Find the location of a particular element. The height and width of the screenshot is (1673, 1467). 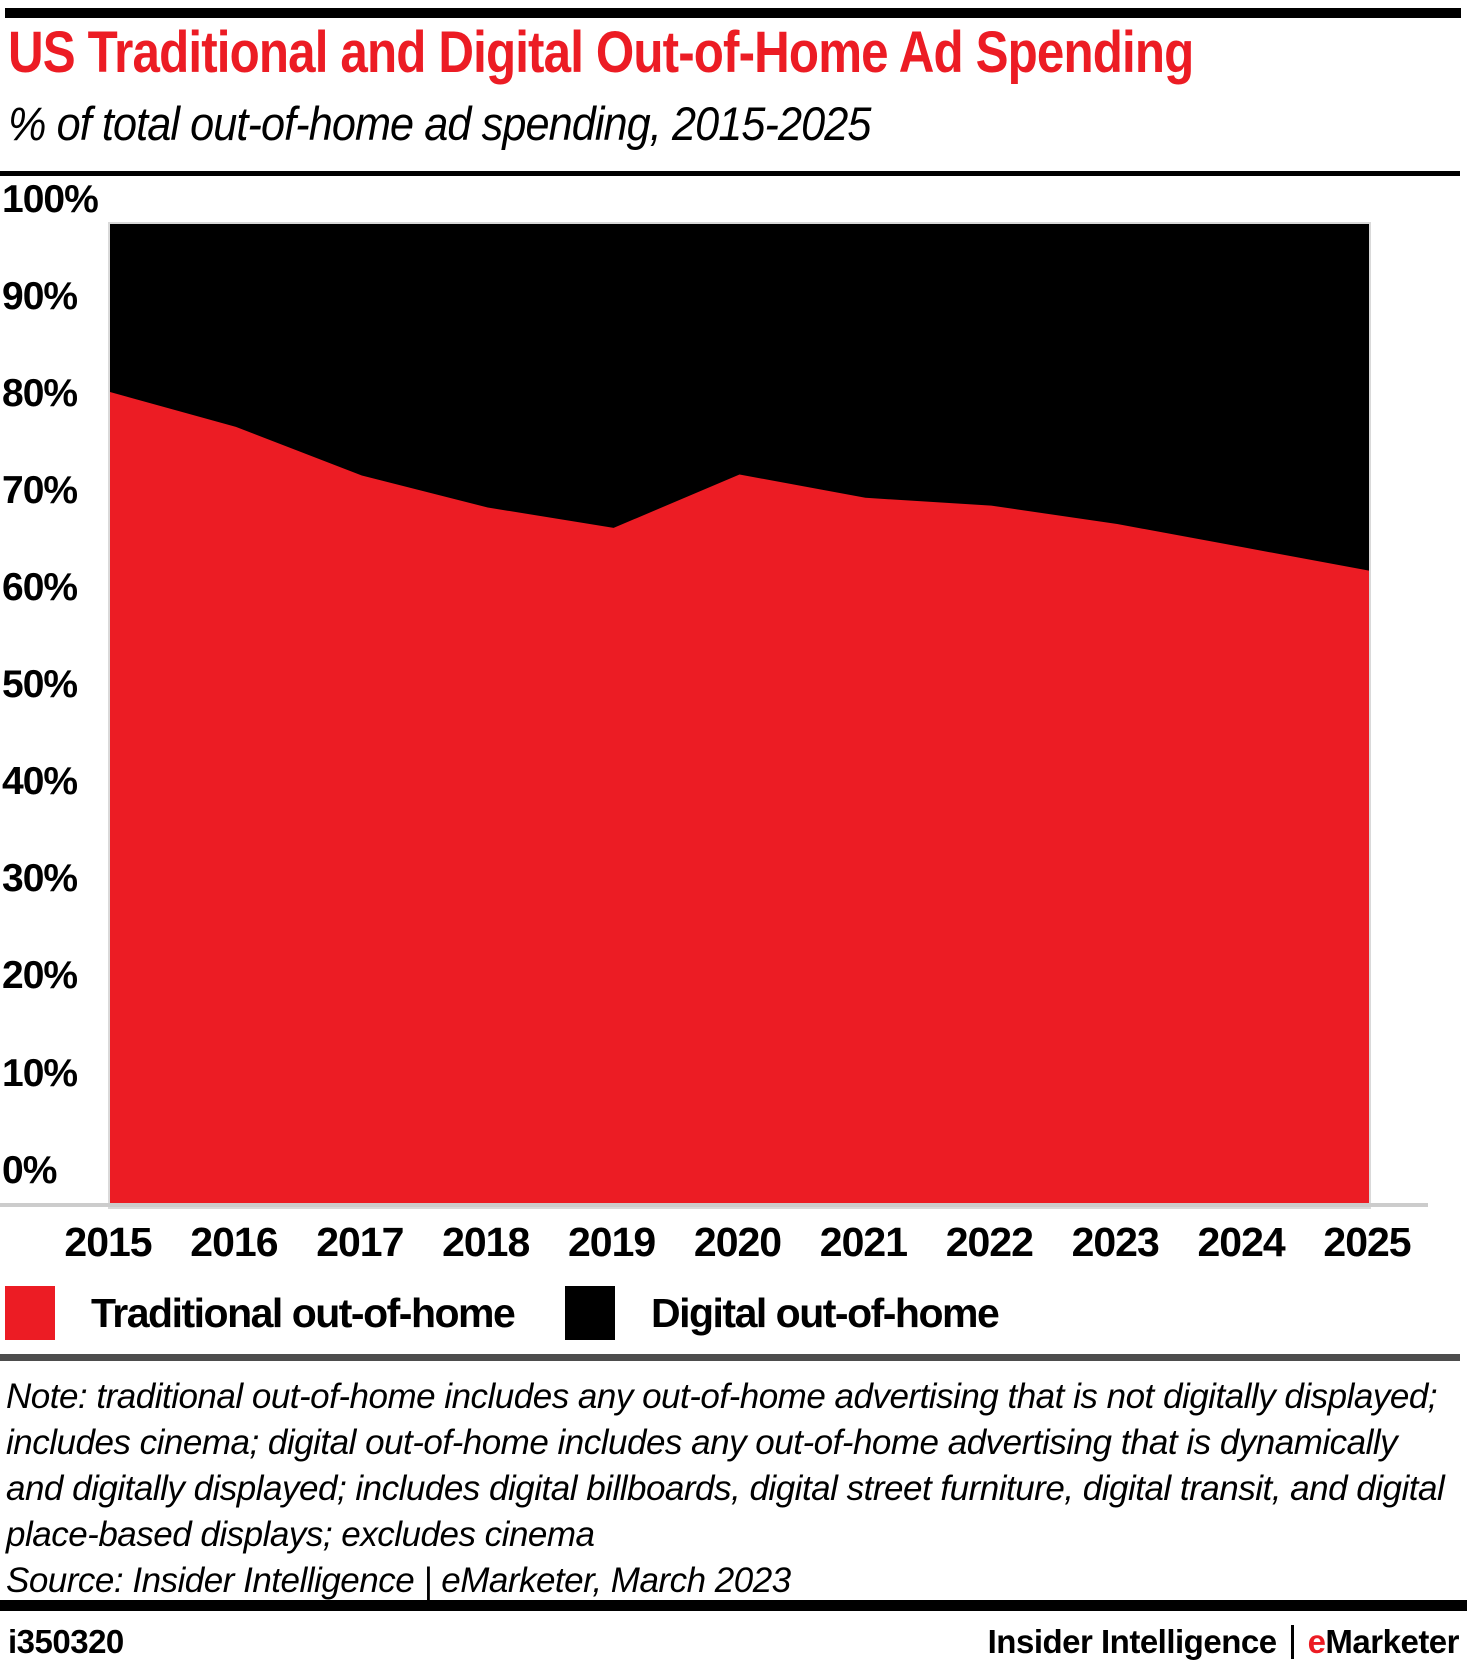

legend-item-traditional: Traditional out-of-home is located at coordinates (260, 1313).